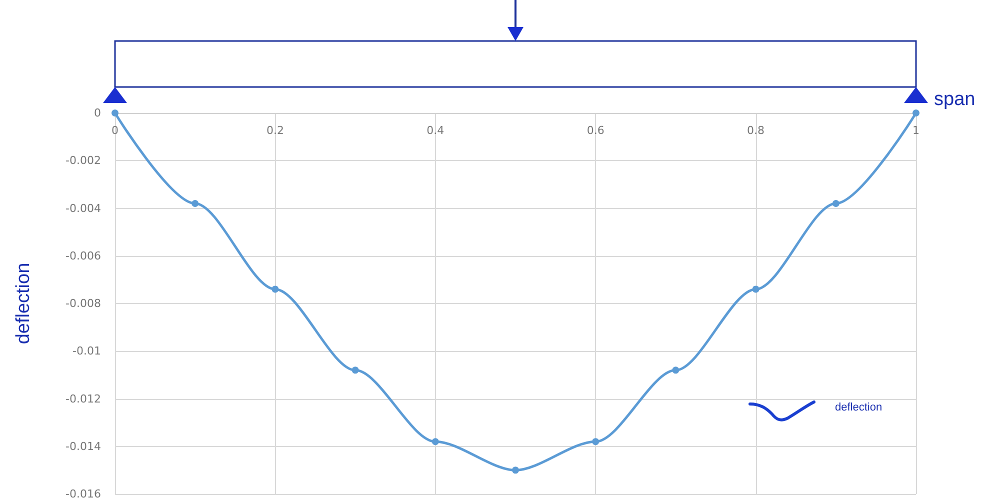 This screenshot has width=993, height=502. What do you see at coordinates (83, 161) in the screenshot?
I see `y-tick-label: -0.002` at bounding box center [83, 161].